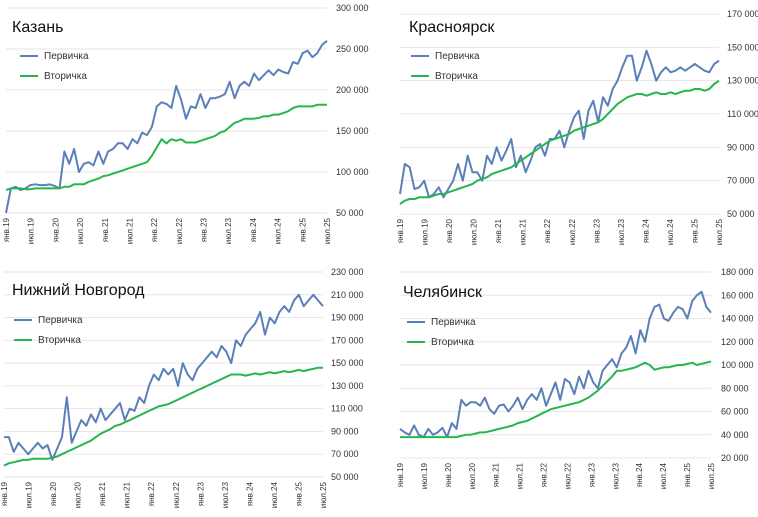  Describe the element at coordinates (737, 272) in the screenshot. I see `y-tick-label: 180 000` at that location.